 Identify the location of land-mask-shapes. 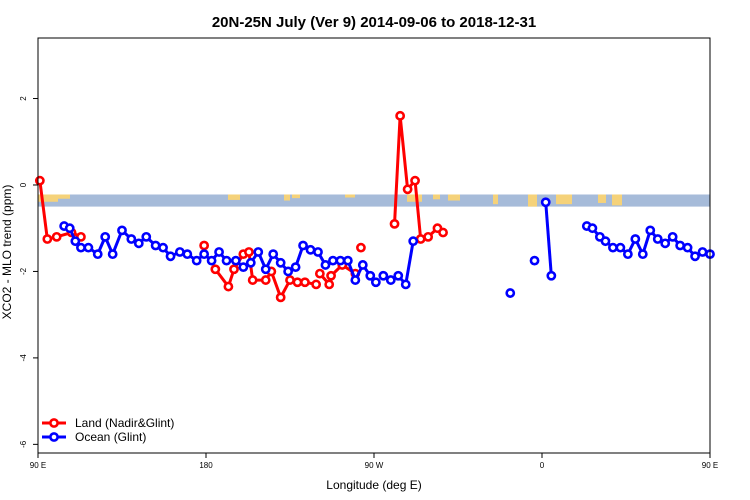
(330, 200).